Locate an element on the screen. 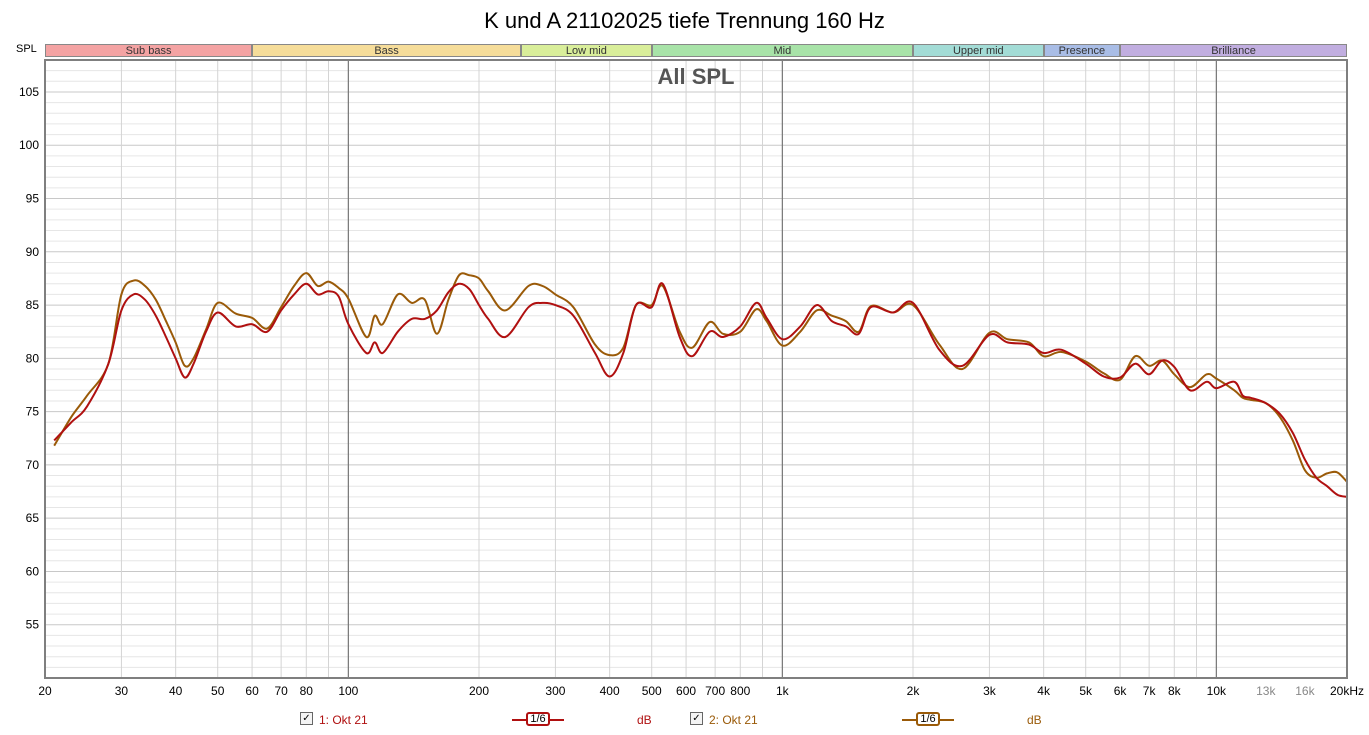 The width and height of the screenshot is (1369, 735). band-brilliance: Brilliance is located at coordinates (1233, 50).